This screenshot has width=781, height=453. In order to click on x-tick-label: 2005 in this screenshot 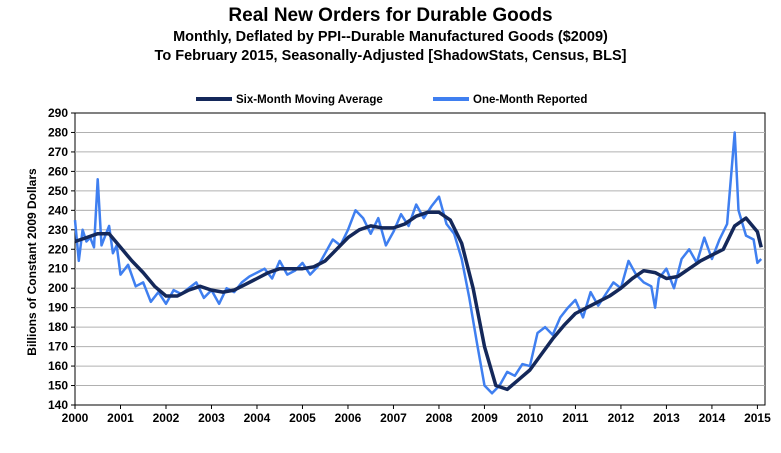, I will do `click(302, 418)`.